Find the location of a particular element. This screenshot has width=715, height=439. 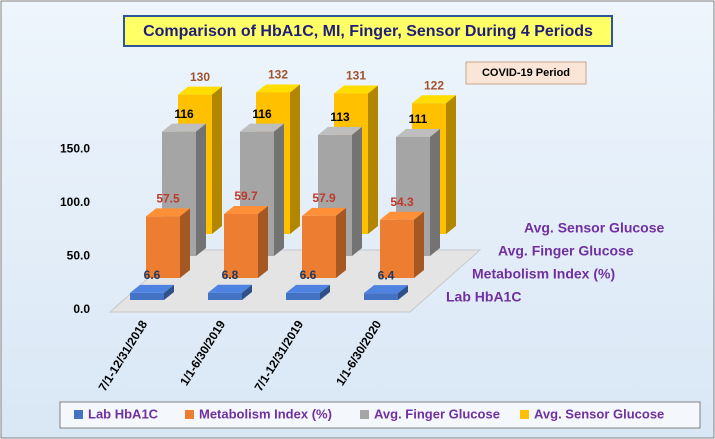

depth-label: Avg. Sensor Glucose is located at coordinates (594, 228).